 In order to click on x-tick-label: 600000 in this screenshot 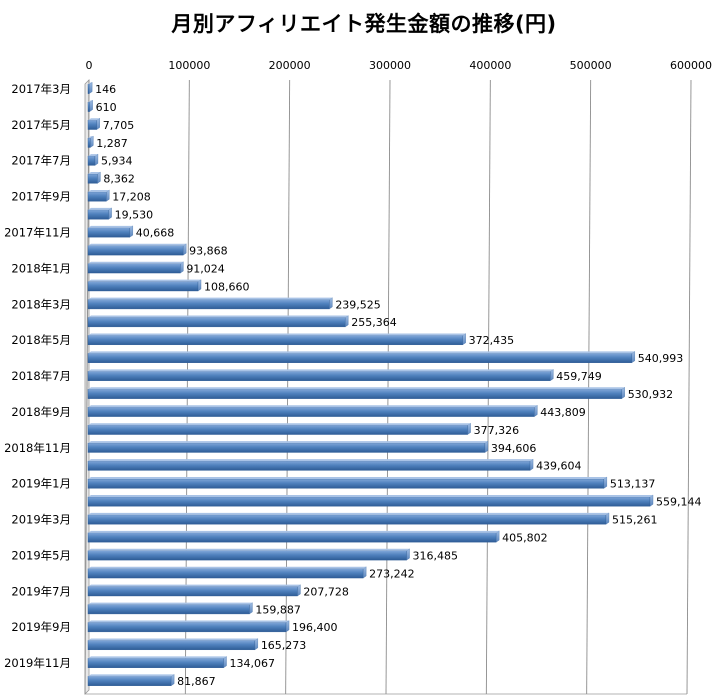, I will do `click(691, 65)`.